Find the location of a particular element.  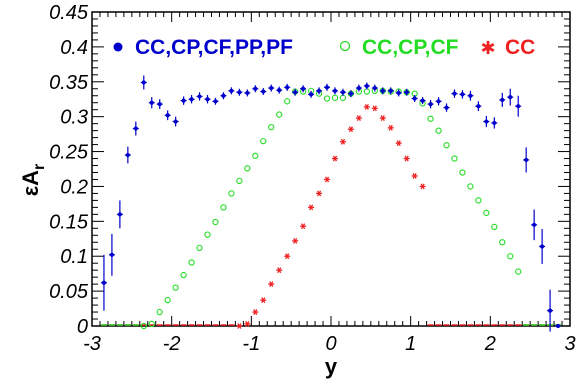

y-tick-label: 0.2 is located at coordinates (74, 187).